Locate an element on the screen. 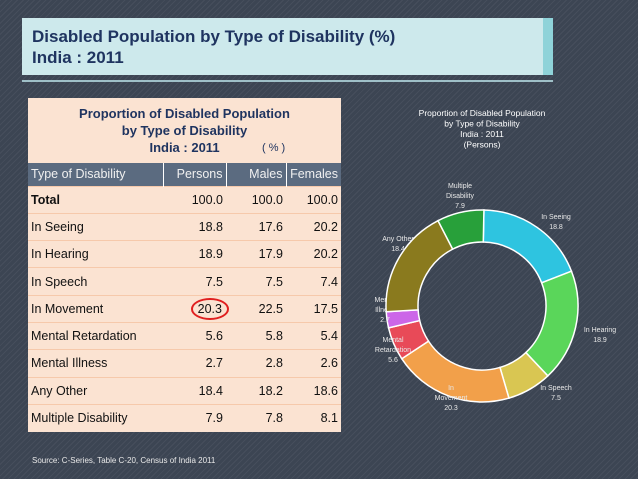  slice-value-label: 18.4 is located at coordinates (398, 249).